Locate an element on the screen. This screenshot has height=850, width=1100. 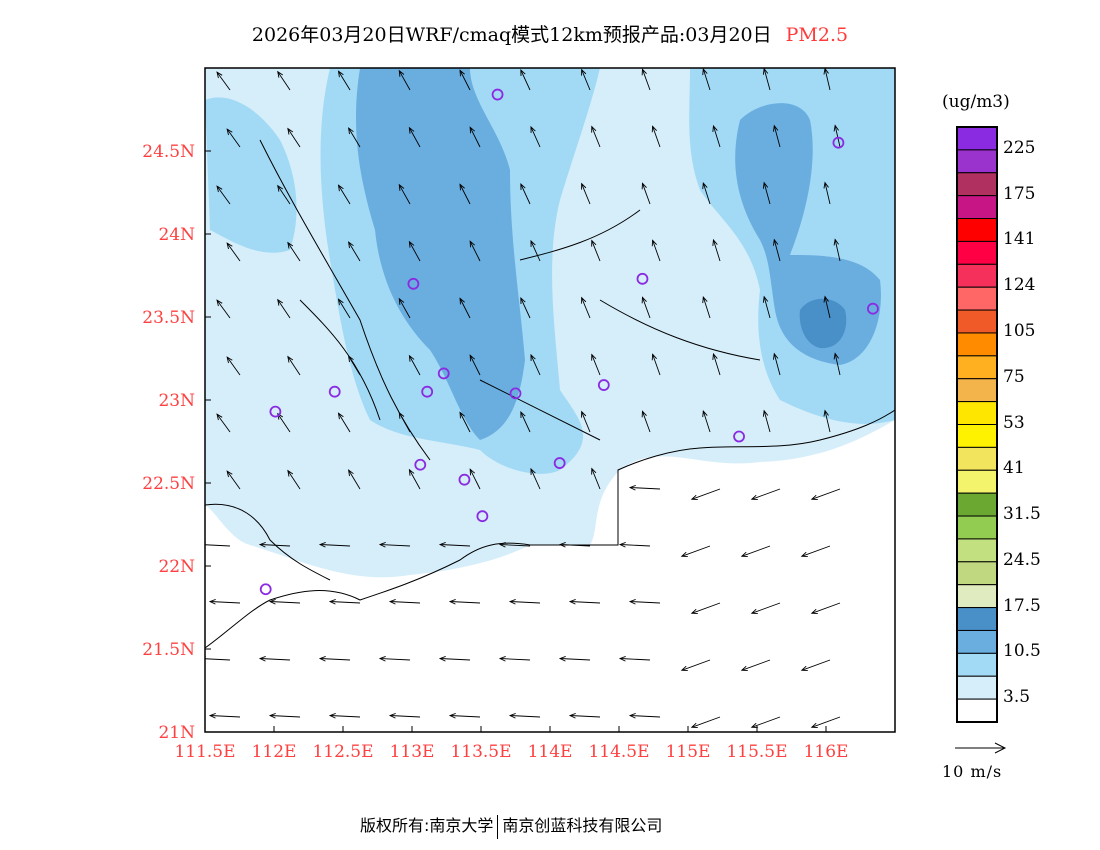
title-variable: PM2.5 is located at coordinates (817, 35).